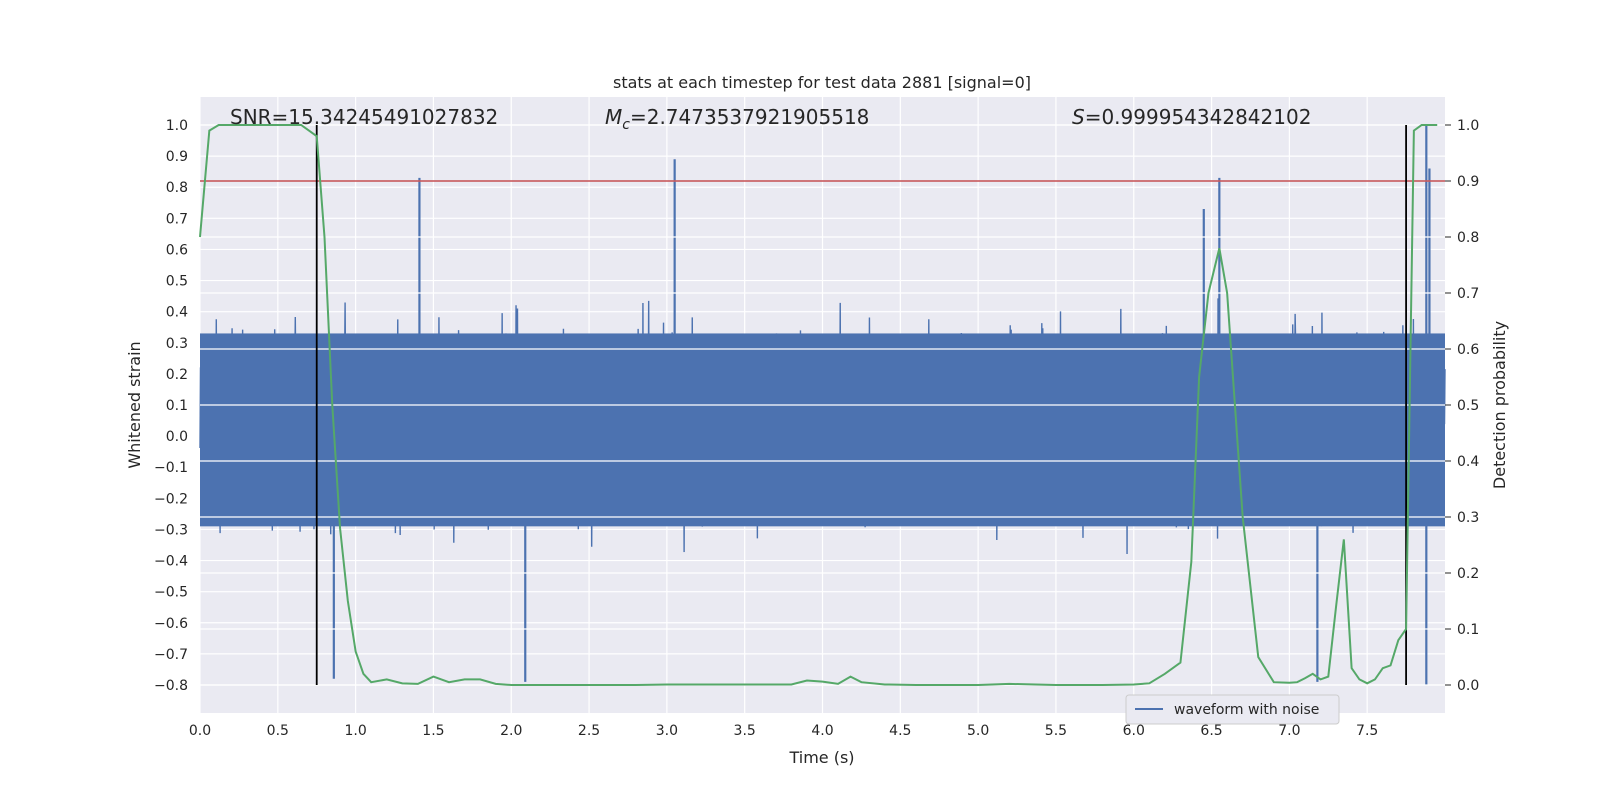 The image size is (1600, 800). I want to click on y-tick-label-left: −0.6, so click(171, 624).